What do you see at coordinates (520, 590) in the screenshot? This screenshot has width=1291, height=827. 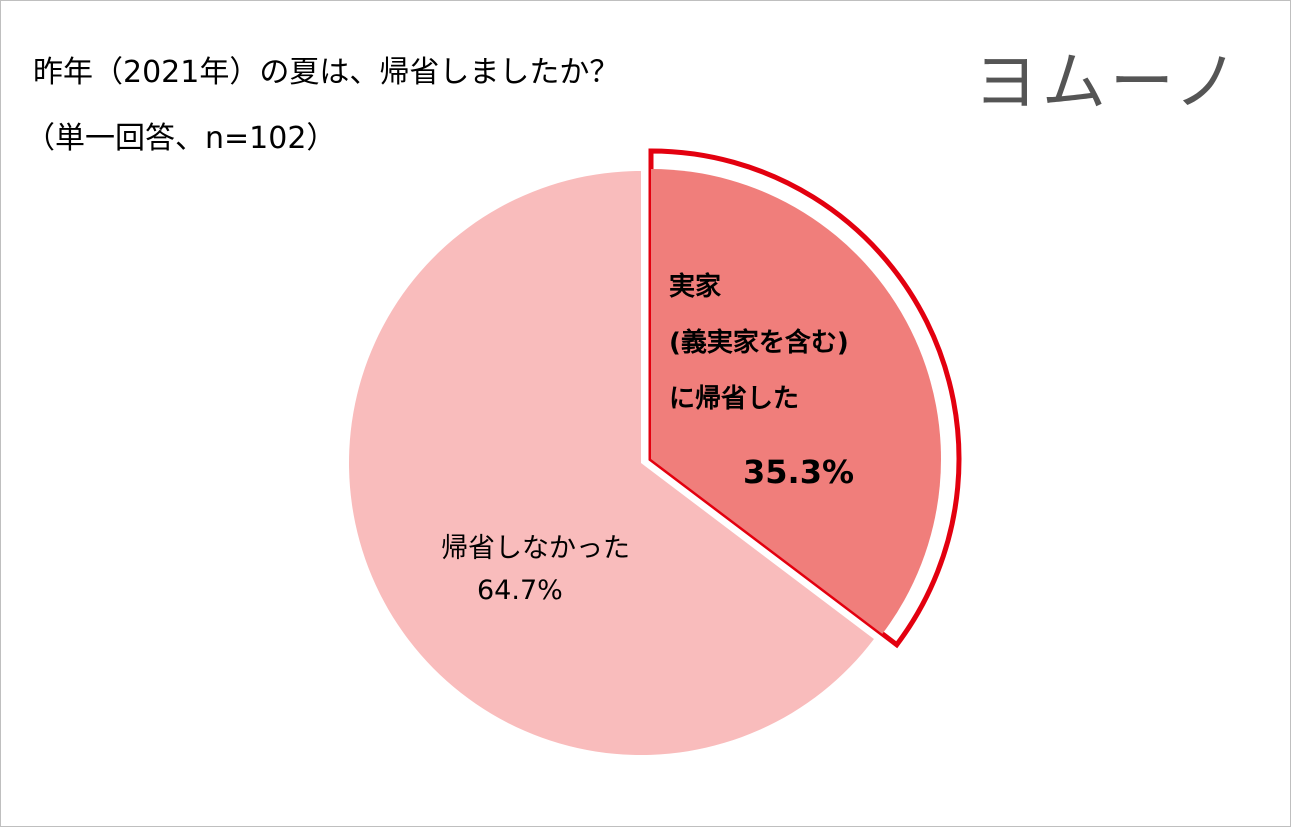 I see `value-label: 64.7%` at bounding box center [520, 590].